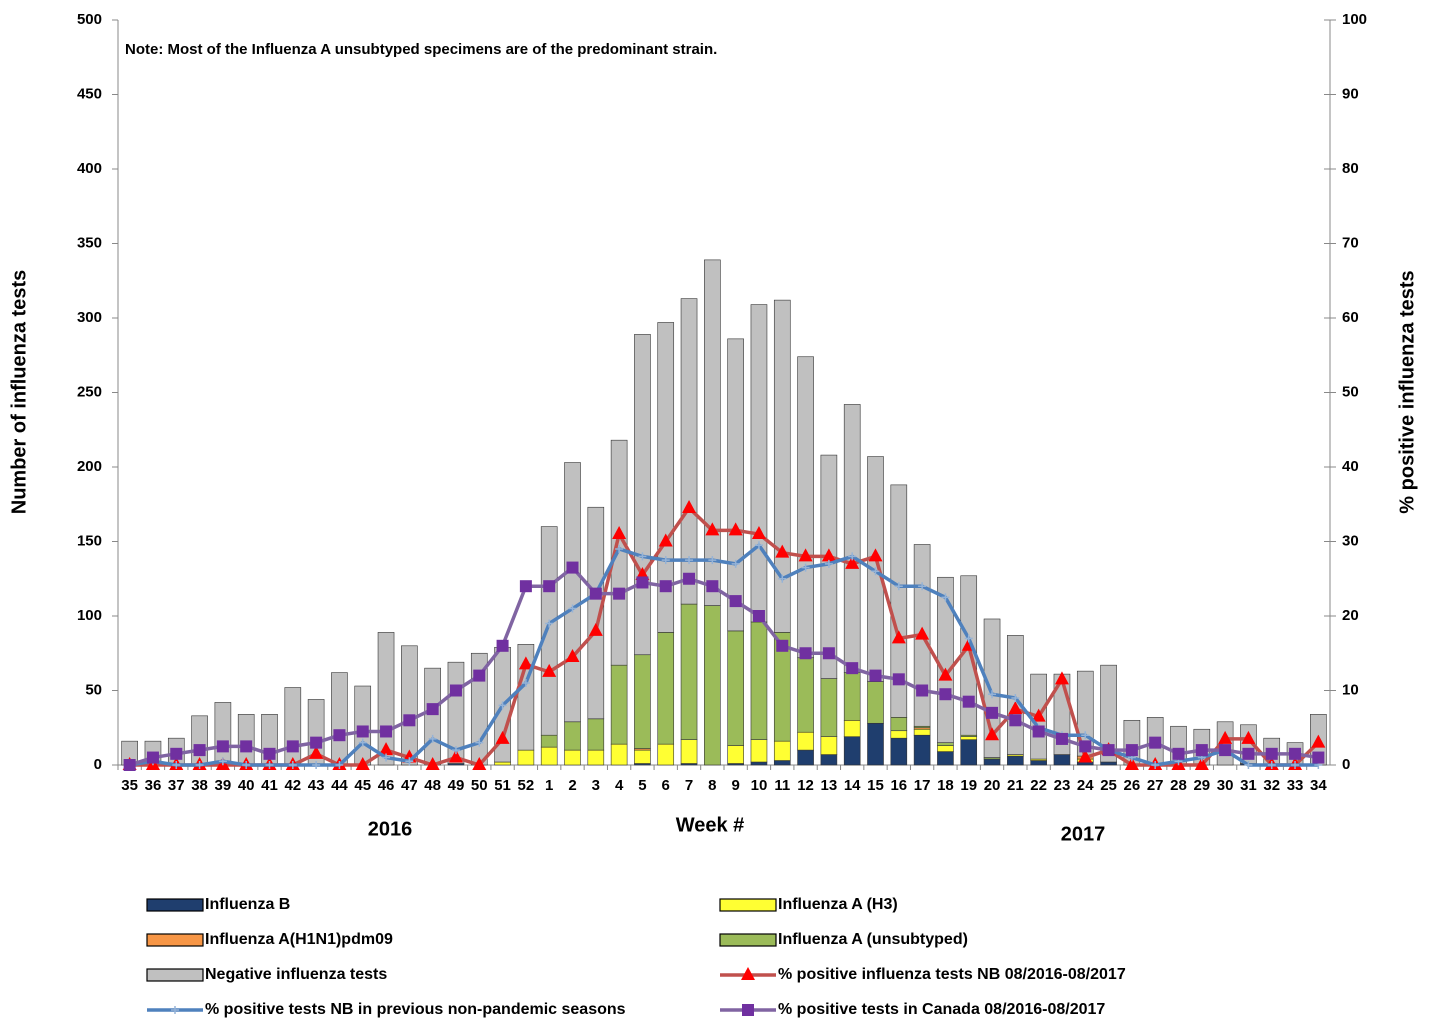  Describe the element at coordinates (992, 785) in the screenshot. I see `x-tick-label: 20` at that location.